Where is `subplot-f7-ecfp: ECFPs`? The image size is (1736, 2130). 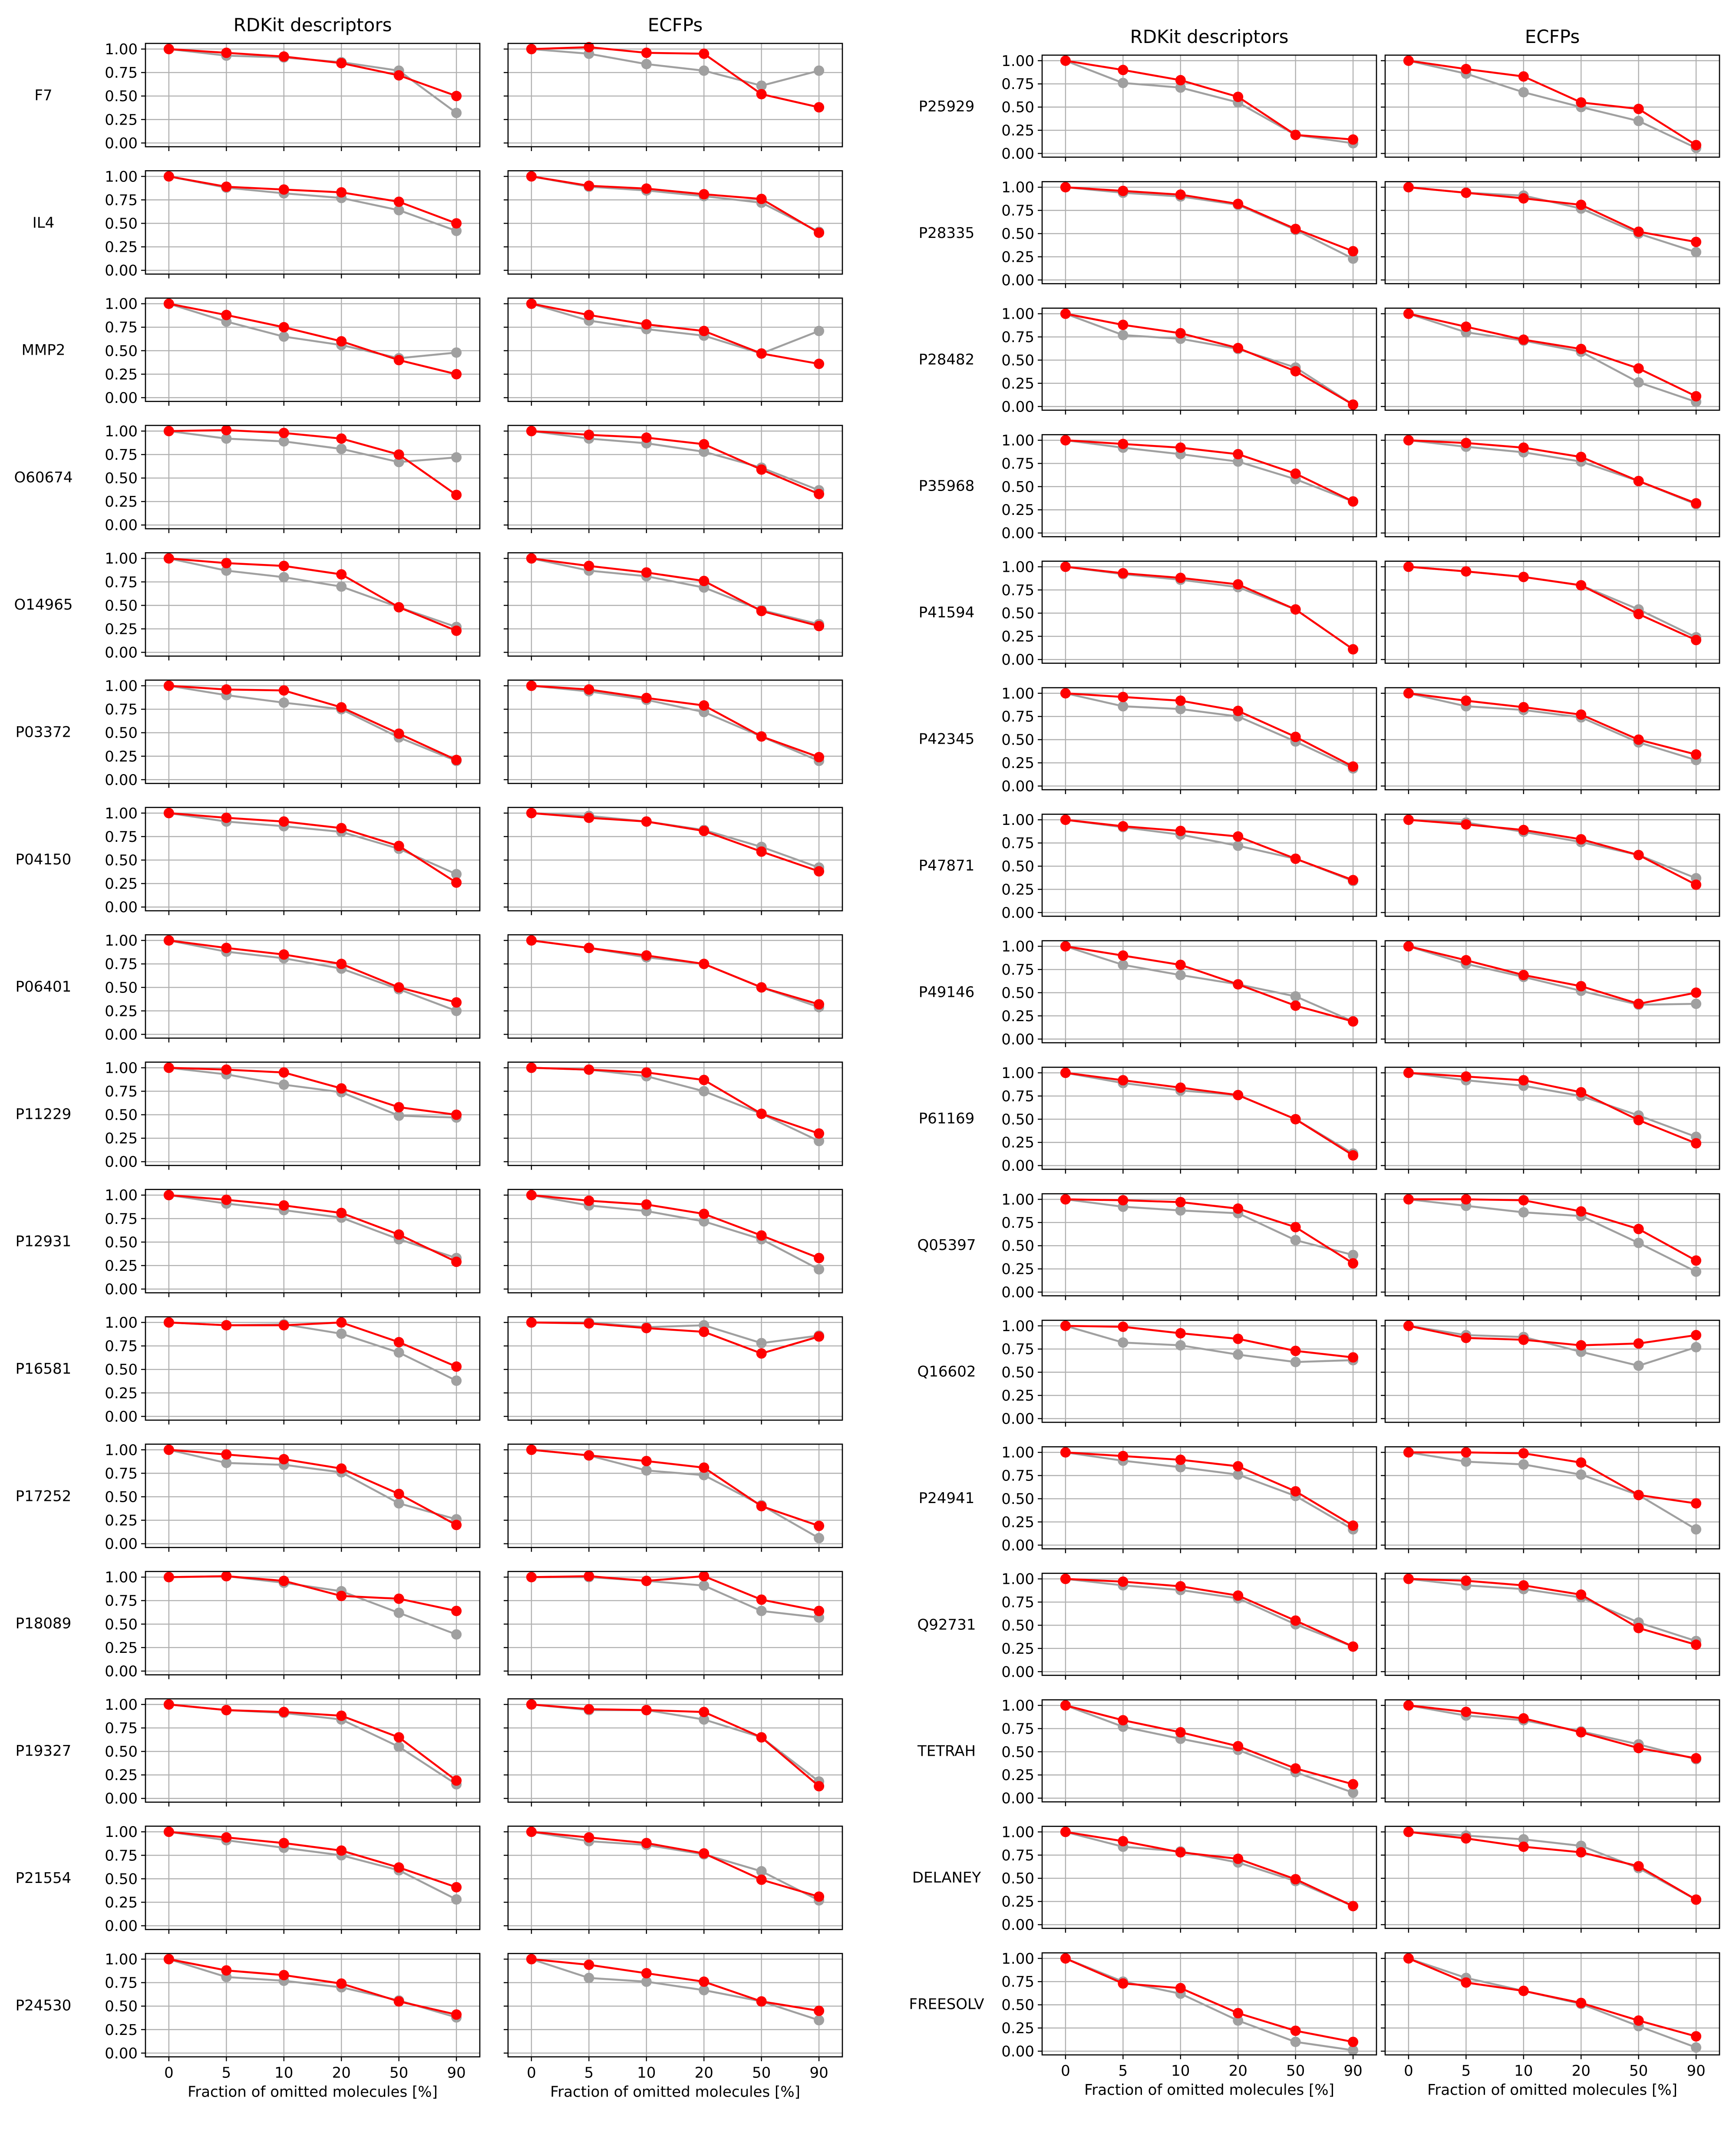
subplot-f7-ecfp: ECFPs is located at coordinates (673, 82).